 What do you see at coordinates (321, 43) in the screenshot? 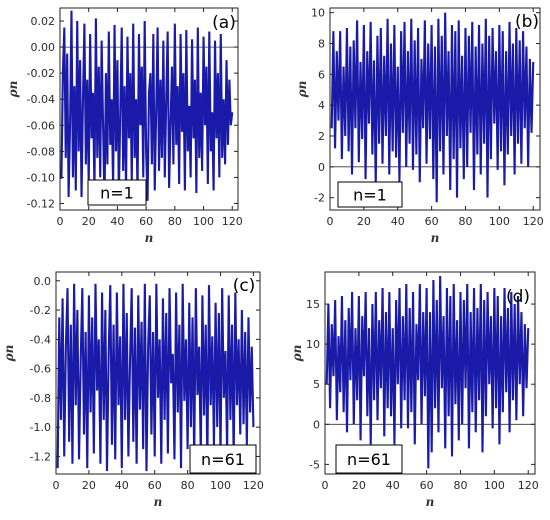
I see `y-tick-label: 8` at bounding box center [321, 43].